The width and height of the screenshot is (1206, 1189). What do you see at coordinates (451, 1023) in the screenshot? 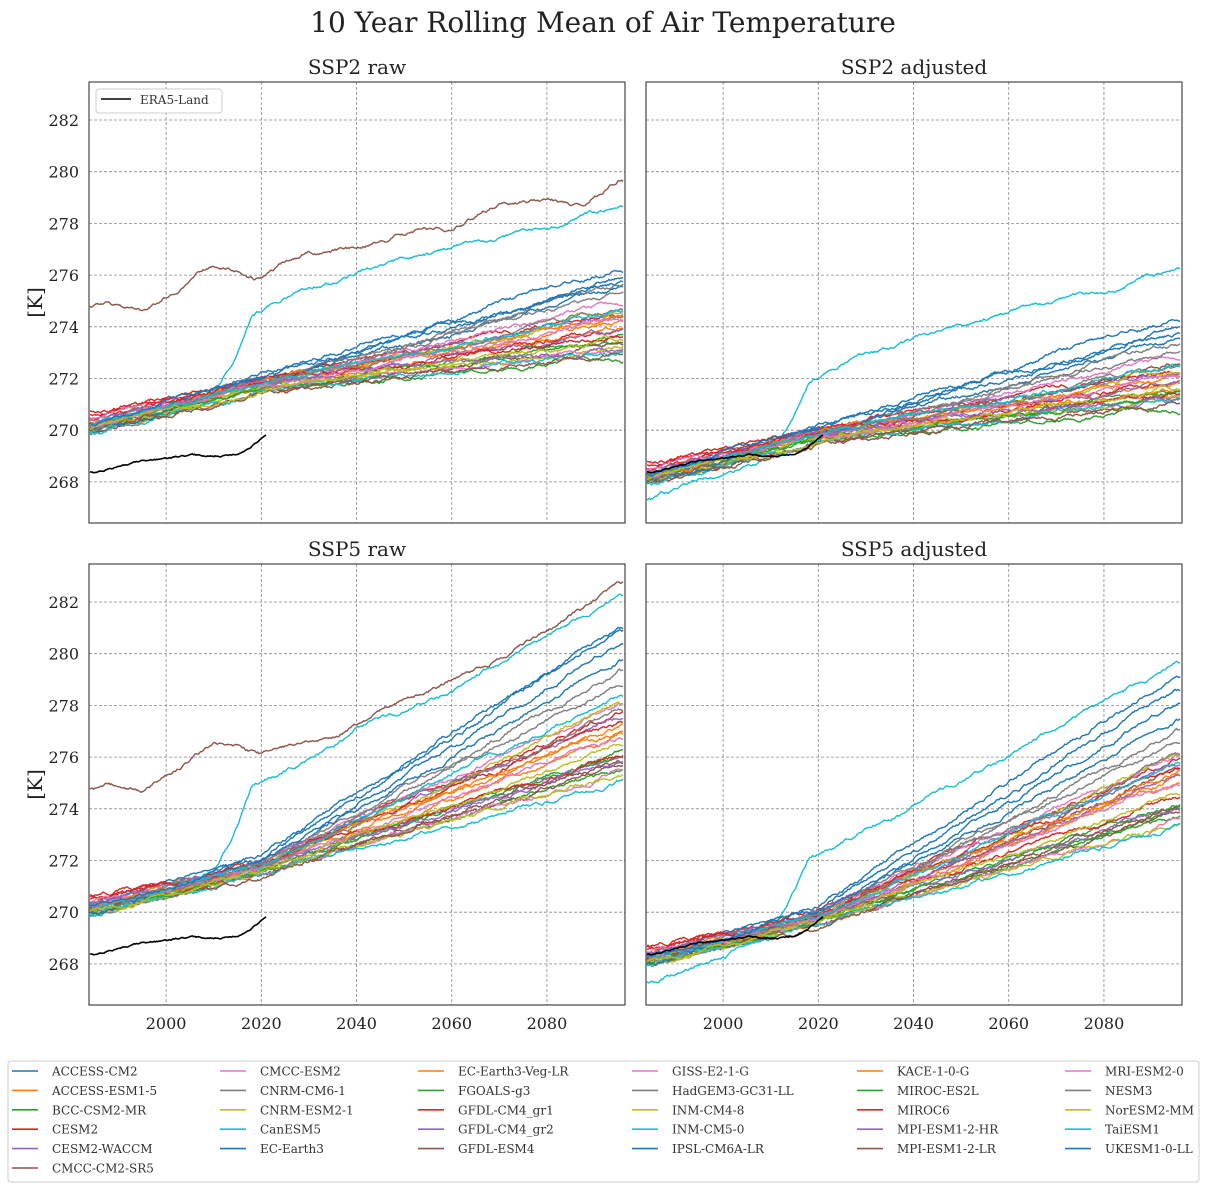
I see `x-tick-label: 2060` at bounding box center [451, 1023].